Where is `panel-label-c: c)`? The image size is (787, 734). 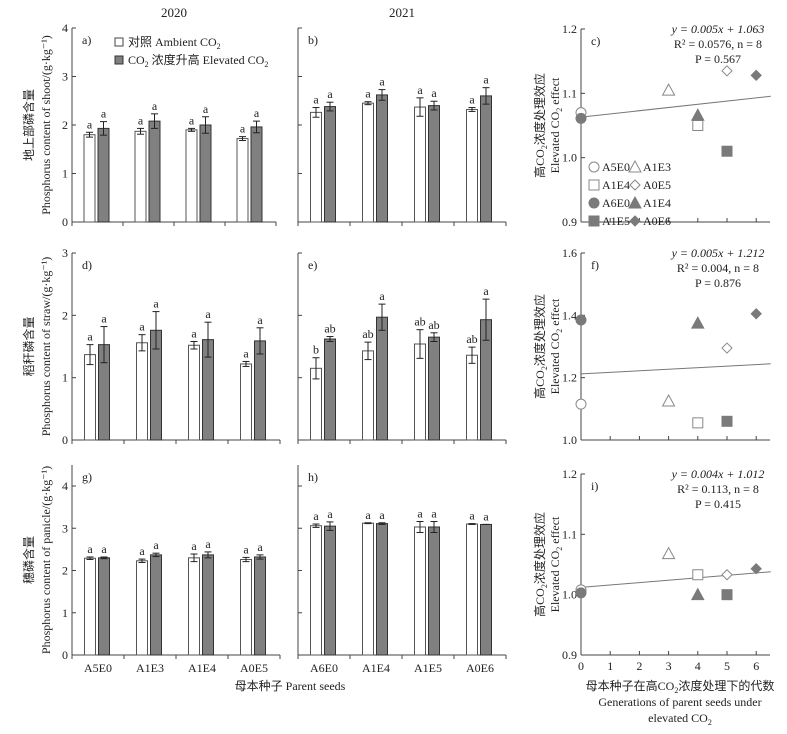 panel-label-c: c) is located at coordinates (595, 41).